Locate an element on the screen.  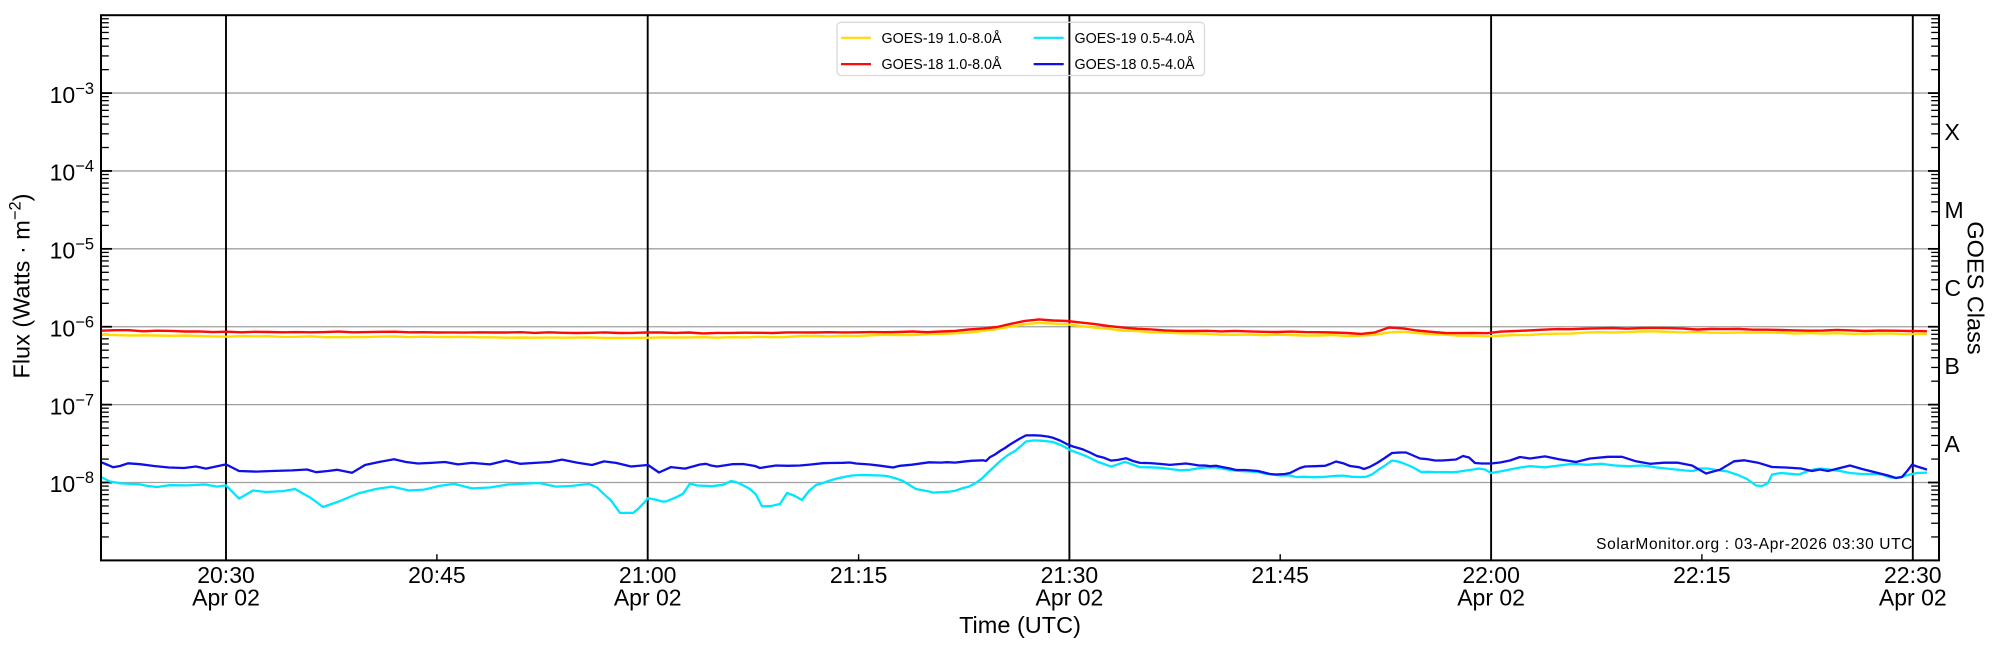
svg-text: M is located at coordinates (1954, 210).